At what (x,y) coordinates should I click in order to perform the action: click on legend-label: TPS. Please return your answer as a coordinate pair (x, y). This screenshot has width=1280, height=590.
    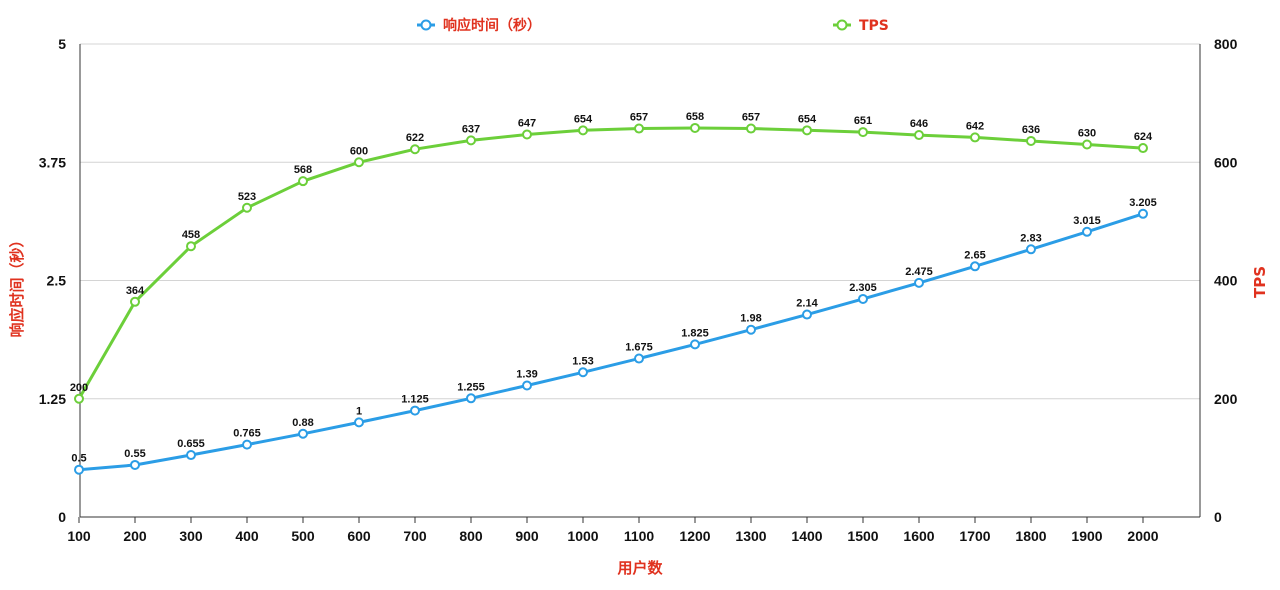
    Looking at the image, I should click on (874, 26).